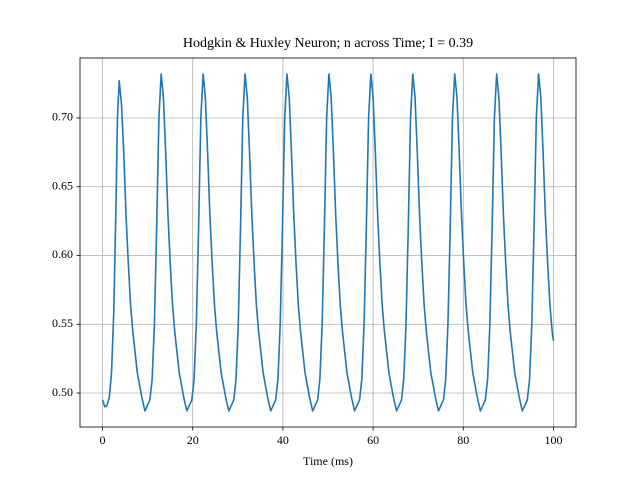  Describe the element at coordinates (373, 440) in the screenshot. I see `x-tick-label: 60` at that location.